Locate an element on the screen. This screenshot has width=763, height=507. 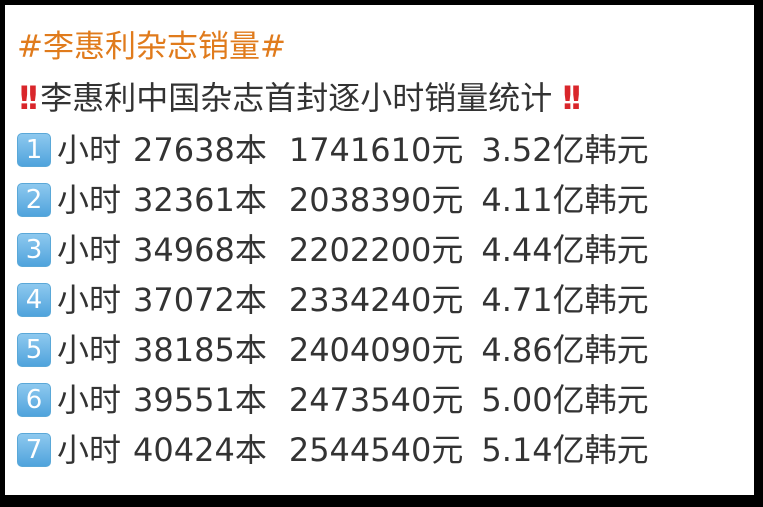
copies: 32361本 is located at coordinates (200, 200).